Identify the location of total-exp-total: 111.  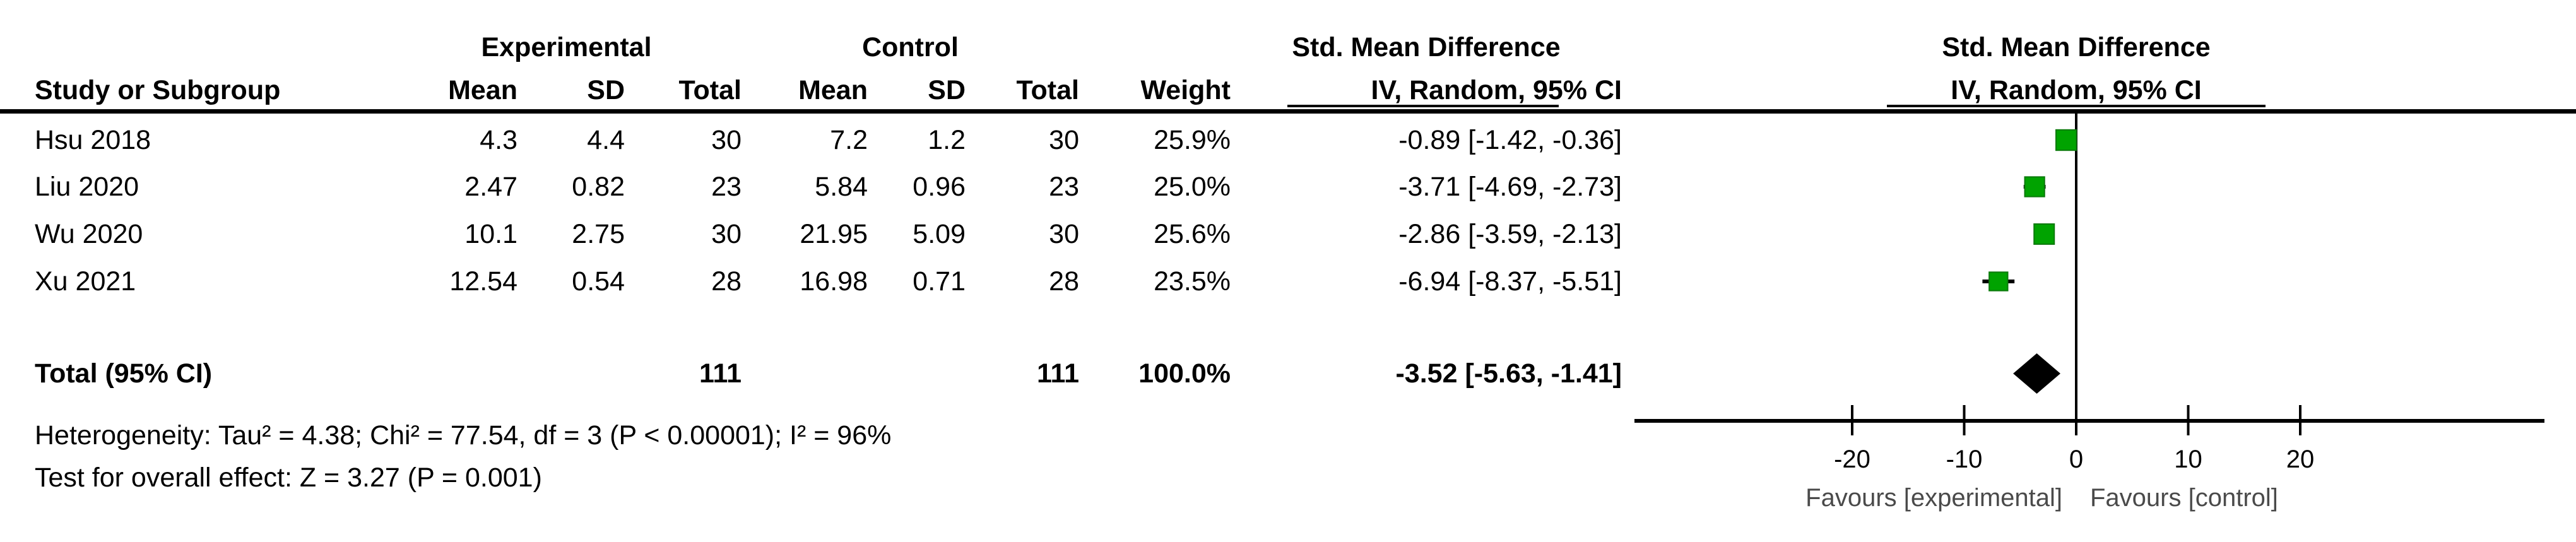
(720, 373).